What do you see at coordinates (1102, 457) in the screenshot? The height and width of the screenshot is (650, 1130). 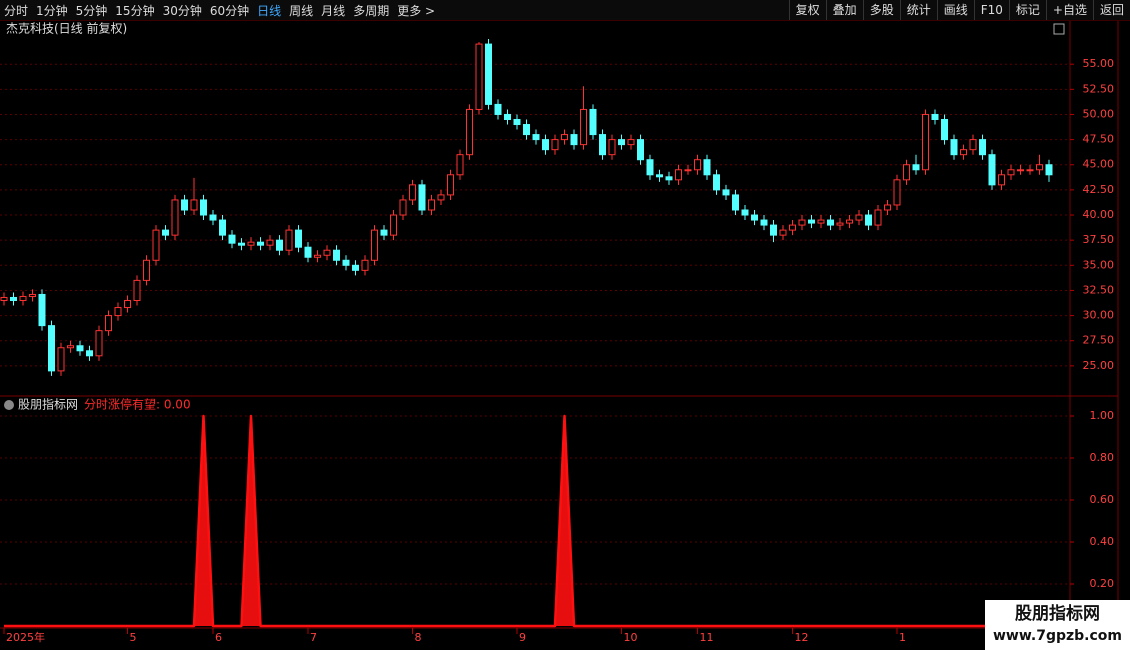 I see `y-tick-label: 0.80` at bounding box center [1102, 457].